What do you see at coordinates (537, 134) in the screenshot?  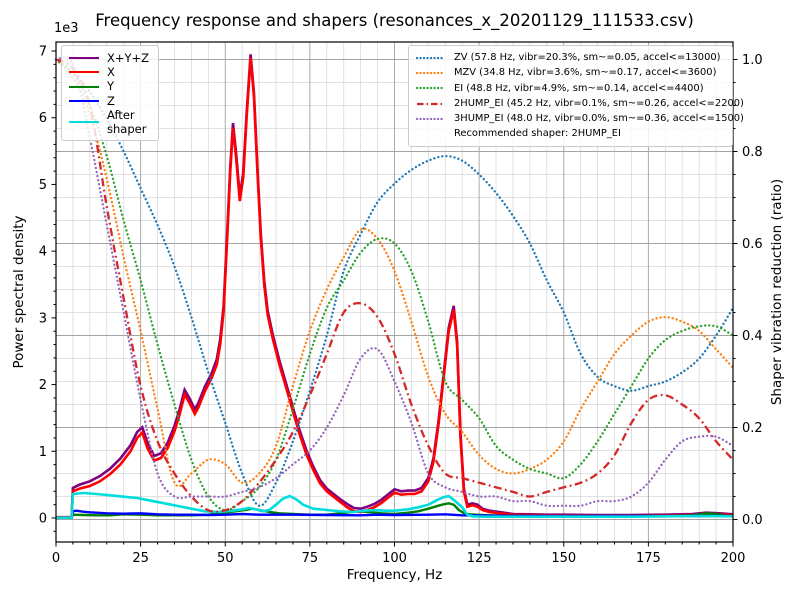 I see `recommended-shaper-note: Recommended shaper: 2HUMP_EI` at bounding box center [537, 134].